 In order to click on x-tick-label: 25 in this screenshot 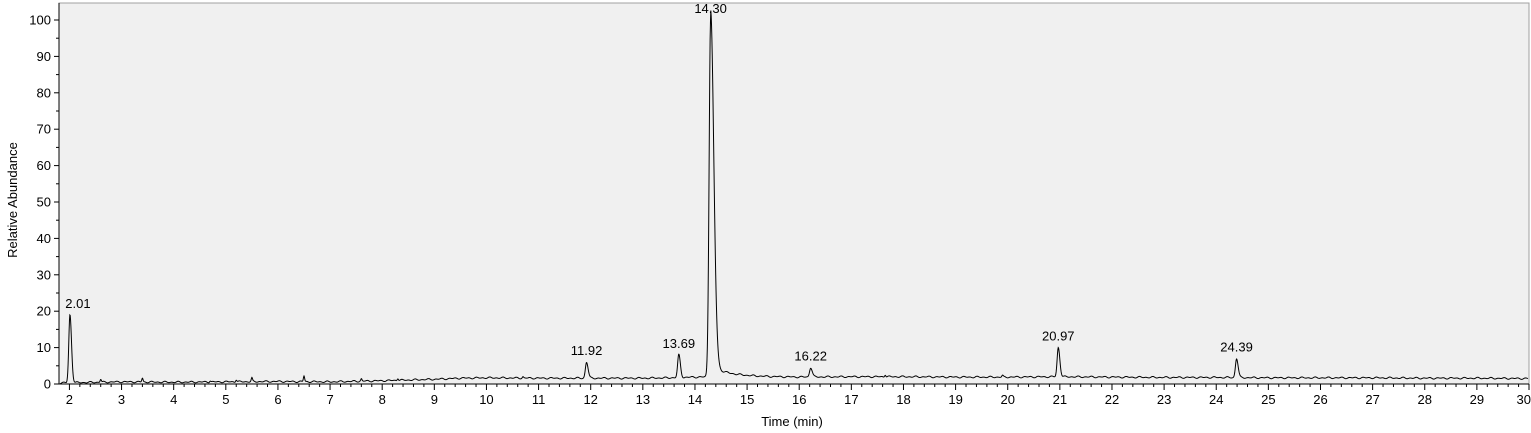, I will do `click(1268, 399)`.